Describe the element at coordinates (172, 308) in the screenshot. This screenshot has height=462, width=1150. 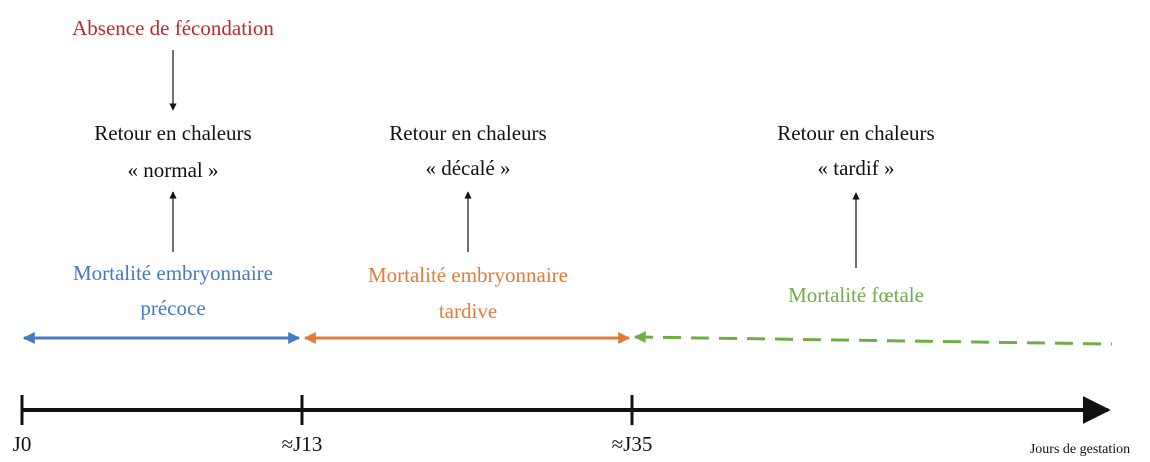
I see `mortality-label: précoce` at that location.